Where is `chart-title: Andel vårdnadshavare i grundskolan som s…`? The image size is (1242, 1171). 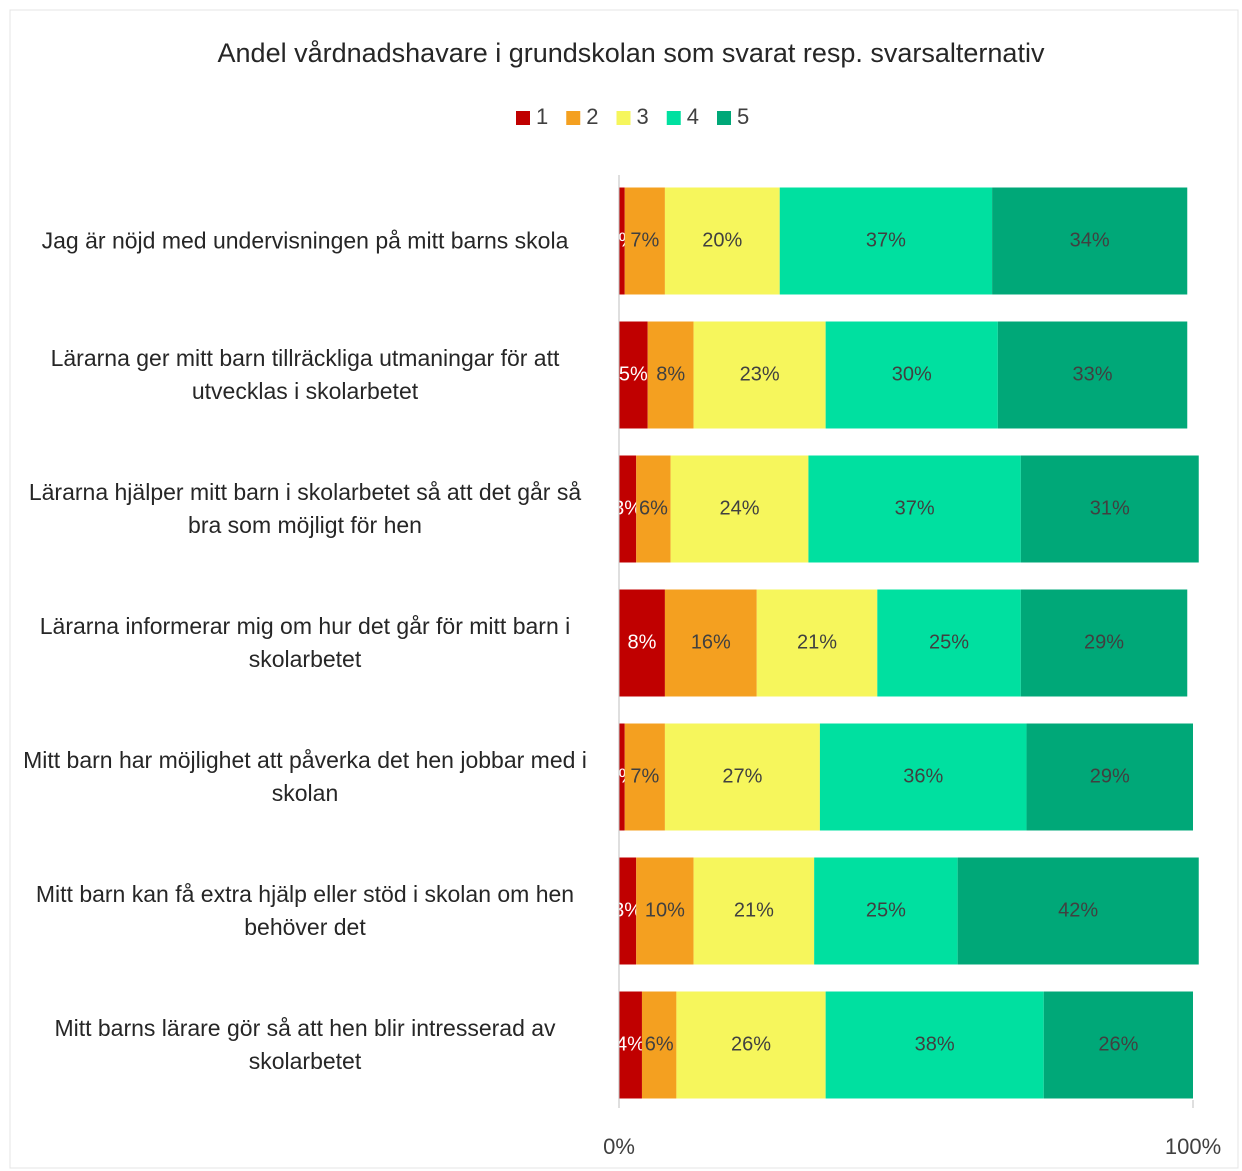 chart-title: Andel vårdnadshavare i grundskolan som s… is located at coordinates (631, 53).